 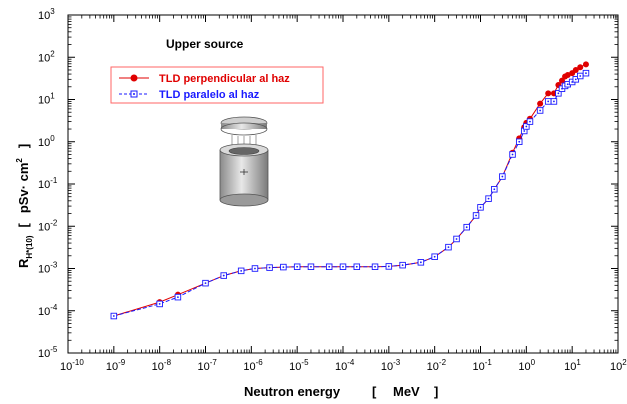 I want to click on x-tick-label: 10⁻⁸, so click(x=162, y=365).